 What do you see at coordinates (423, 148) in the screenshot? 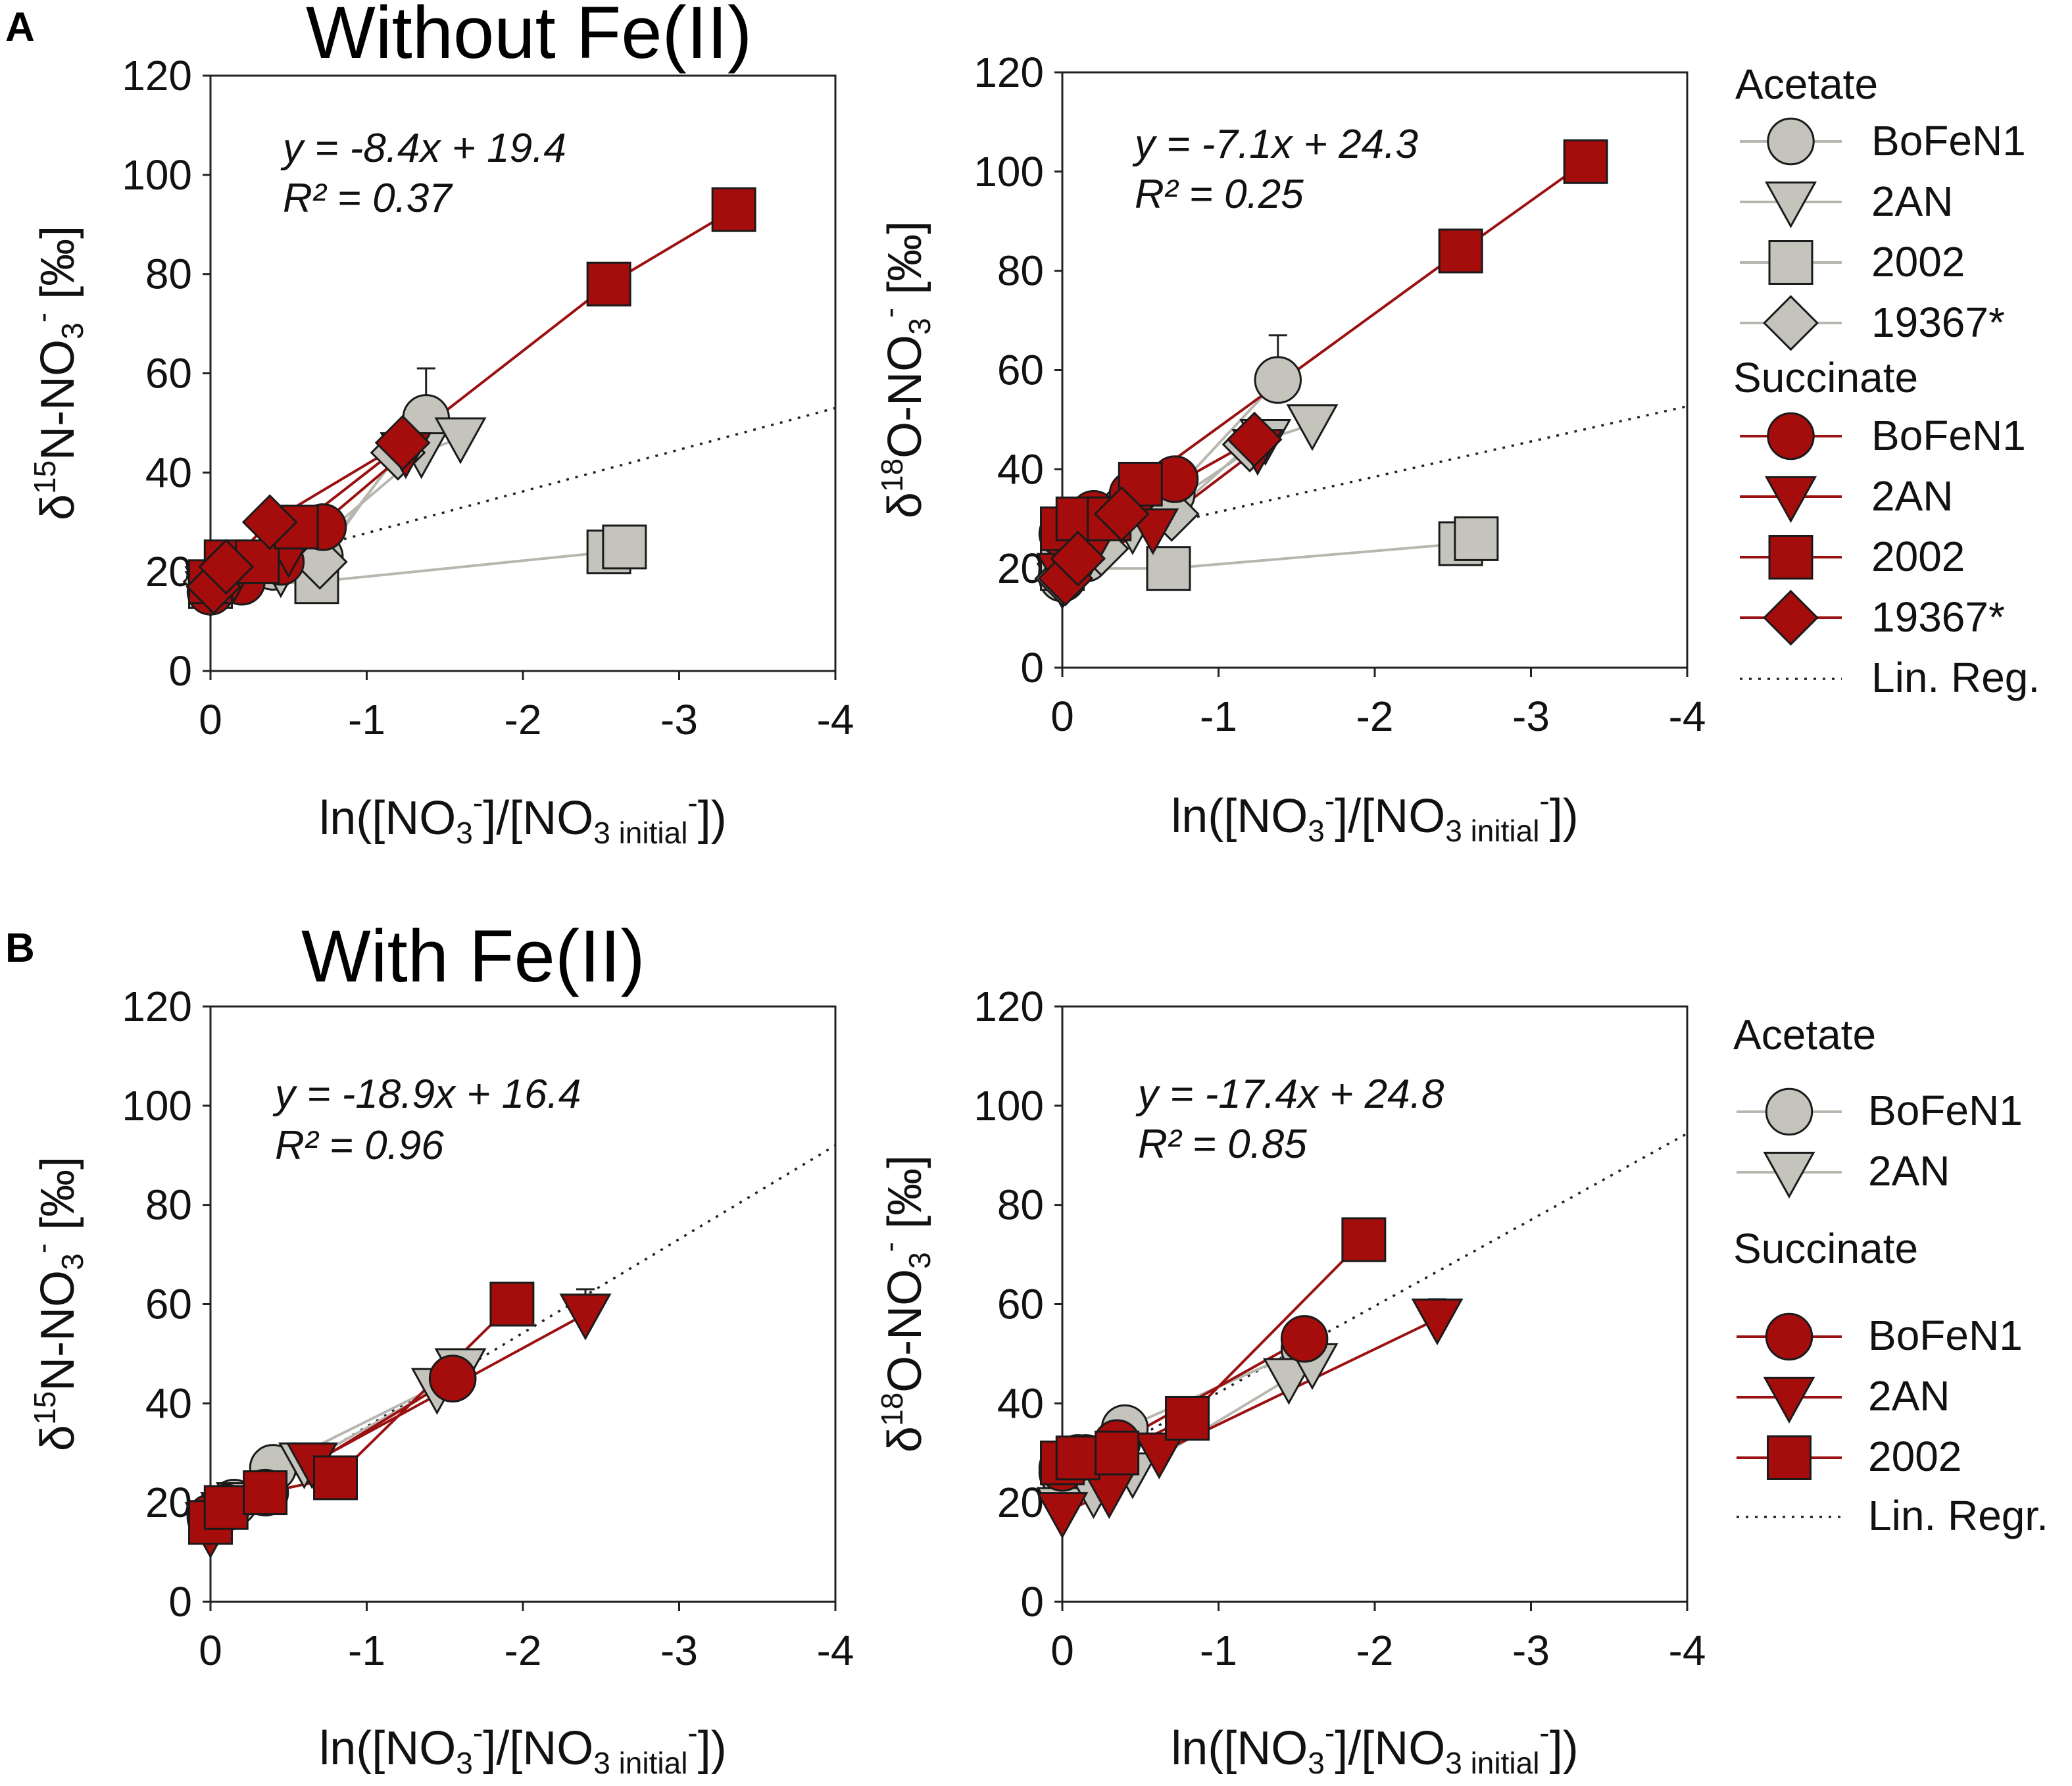
I see `regression-equation: y = -8.4x + 19.4` at bounding box center [423, 148].